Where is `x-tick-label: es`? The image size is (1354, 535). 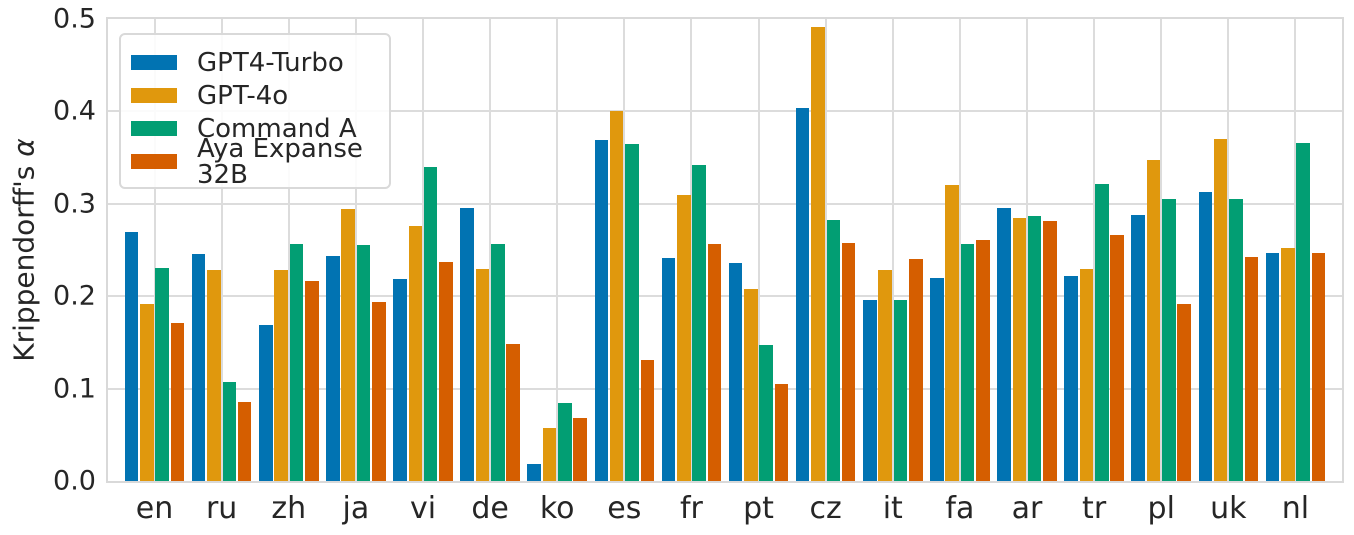
x-tick-label: es is located at coordinates (624, 508).